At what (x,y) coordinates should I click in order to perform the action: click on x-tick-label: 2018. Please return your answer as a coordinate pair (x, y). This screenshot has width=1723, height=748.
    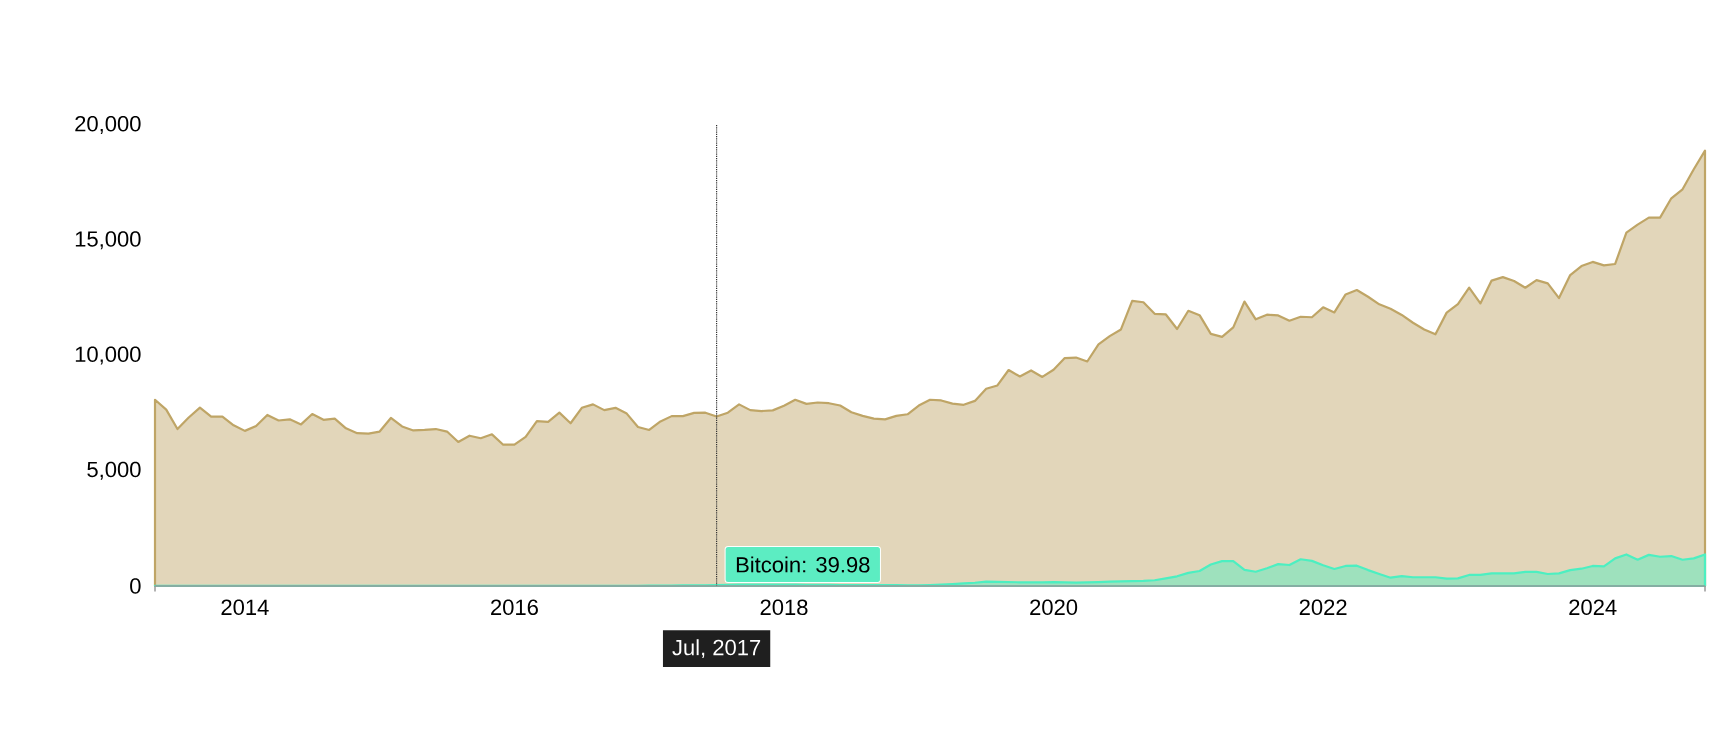
    Looking at the image, I should click on (784, 607).